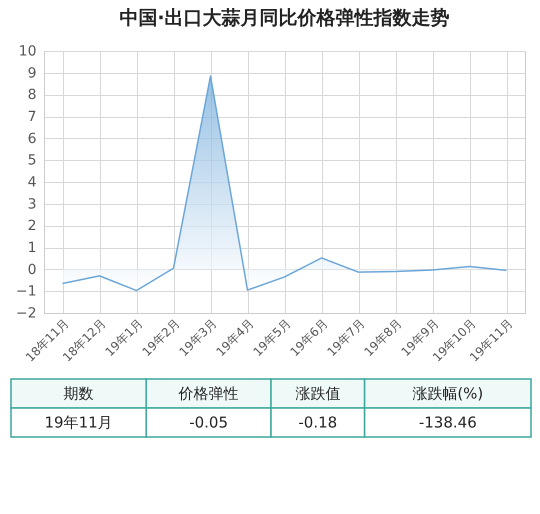 This screenshot has height=514, width=540. What do you see at coordinates (32, 226) in the screenshot?
I see `y-tick-label: 2` at bounding box center [32, 226].